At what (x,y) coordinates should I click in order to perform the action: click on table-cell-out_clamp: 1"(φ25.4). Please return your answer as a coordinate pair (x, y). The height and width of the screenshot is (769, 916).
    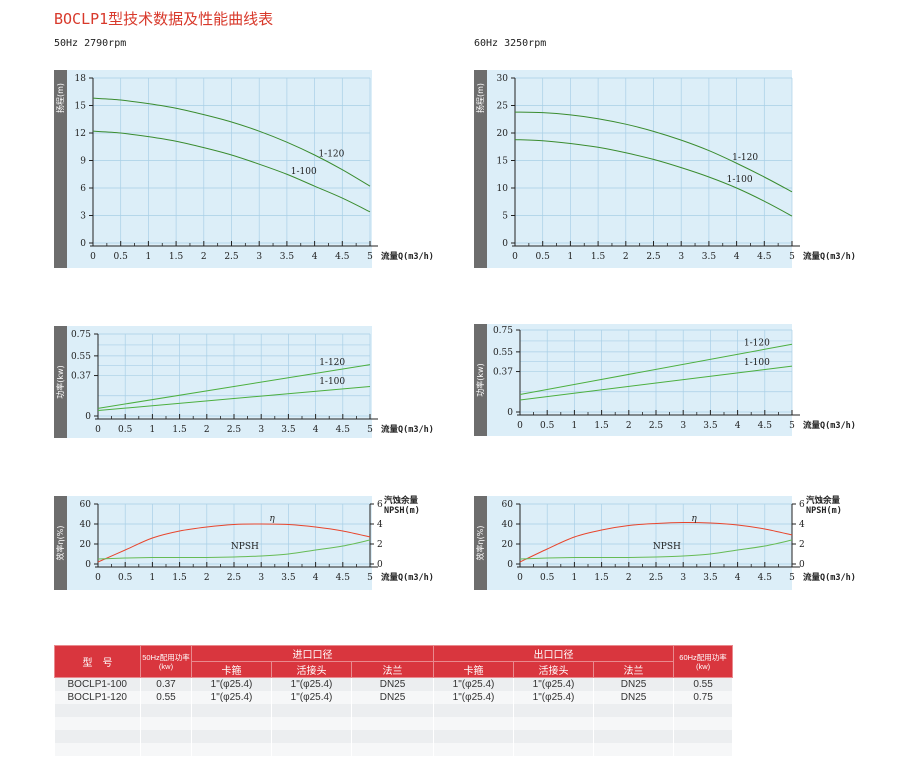
    Looking at the image, I should click on (474, 697).